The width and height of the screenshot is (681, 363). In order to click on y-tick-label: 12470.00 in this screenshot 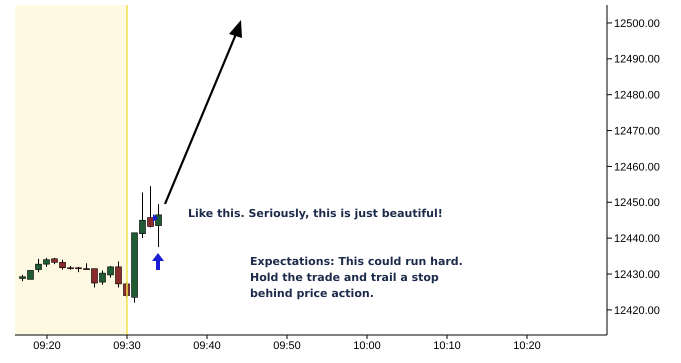, I will do `click(637, 131)`.